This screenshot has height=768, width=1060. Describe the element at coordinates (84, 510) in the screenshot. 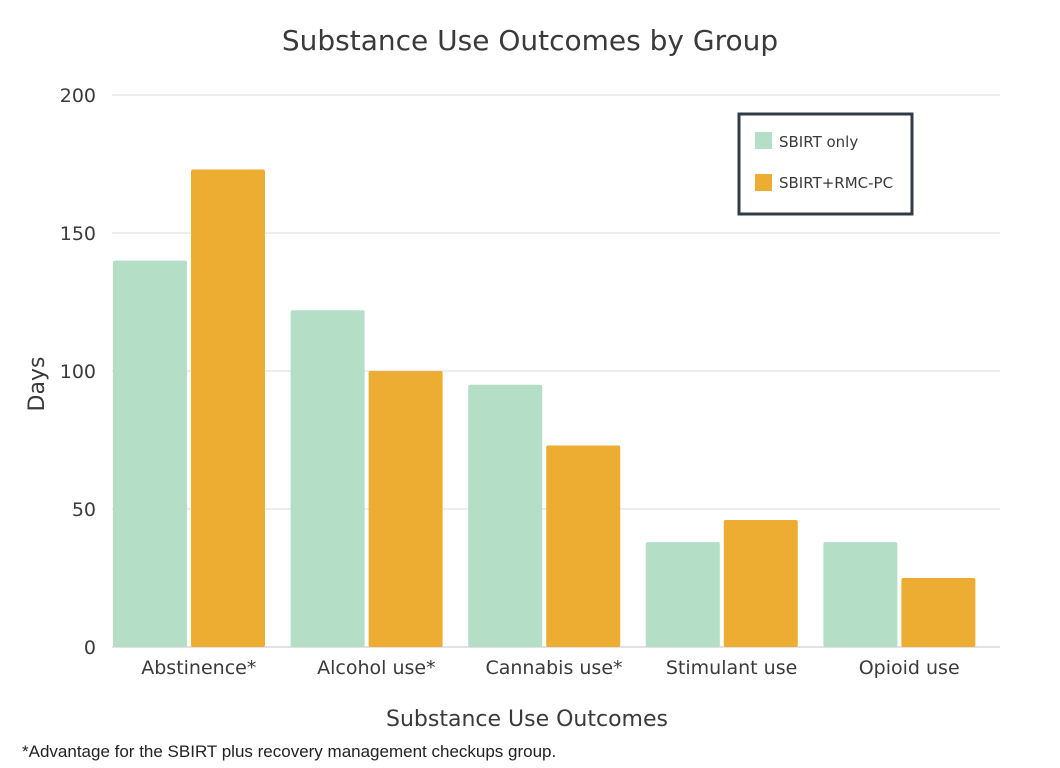

I see `y-tick-label: 50` at that location.